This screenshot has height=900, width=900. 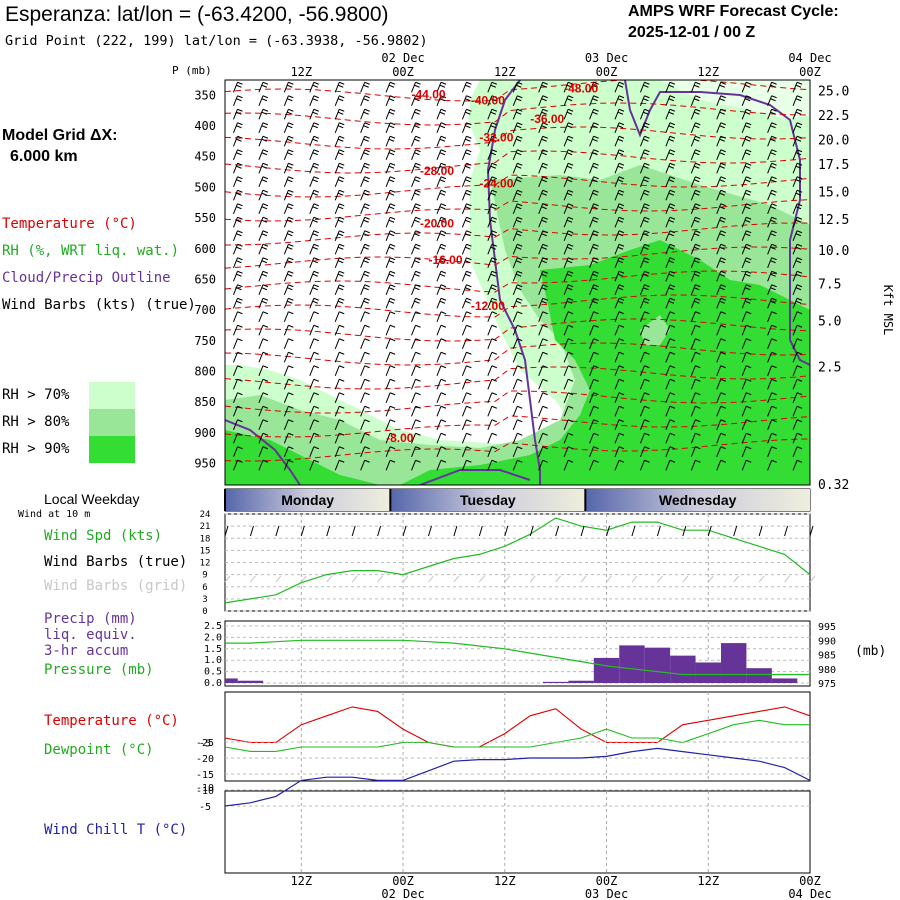 I want to click on temperature-contour-label: -32.00, so click(x=496, y=137).